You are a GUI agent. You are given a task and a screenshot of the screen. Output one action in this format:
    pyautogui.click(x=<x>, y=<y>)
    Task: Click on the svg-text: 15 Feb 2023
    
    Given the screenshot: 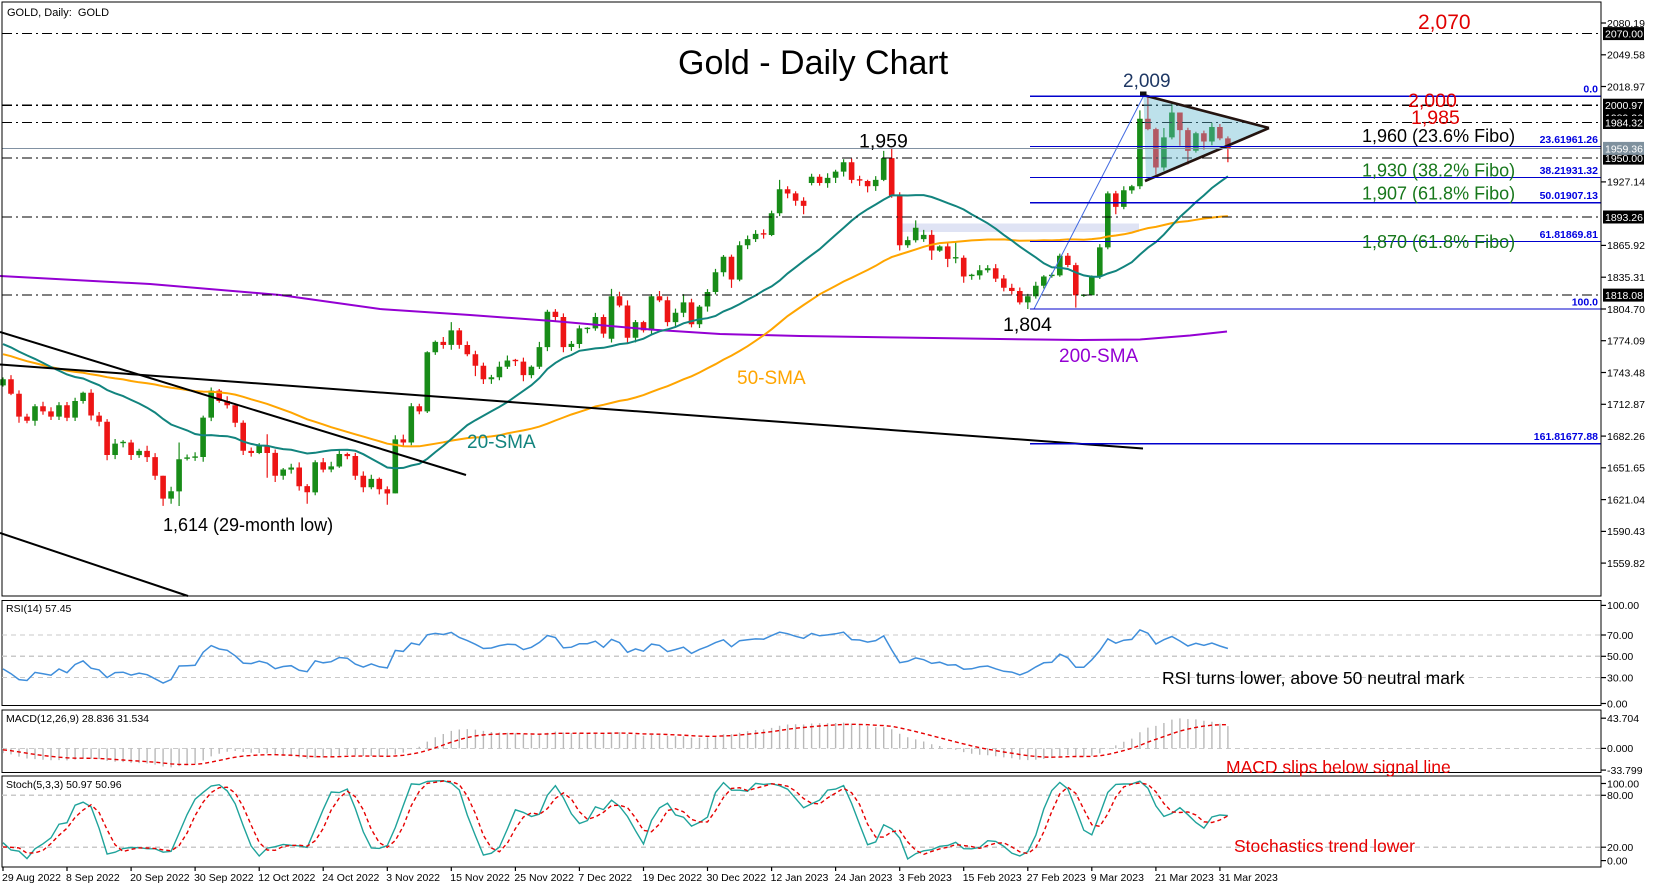 What is the action you would take?
    pyautogui.click(x=992, y=878)
    